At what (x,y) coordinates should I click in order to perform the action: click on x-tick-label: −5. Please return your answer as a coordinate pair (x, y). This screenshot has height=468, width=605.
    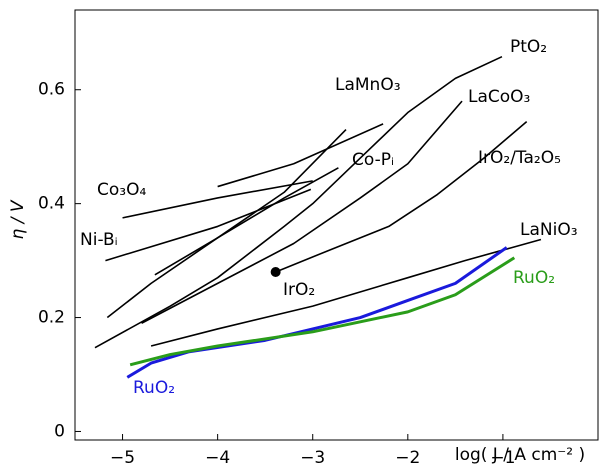
    Looking at the image, I should click on (122, 458).